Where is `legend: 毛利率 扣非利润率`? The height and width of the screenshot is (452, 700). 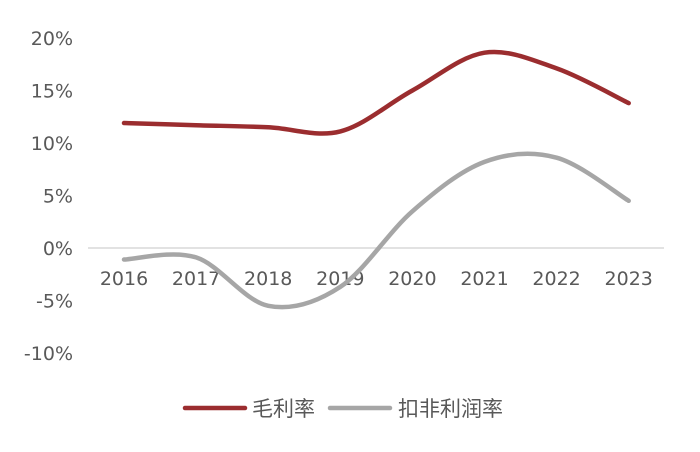
legend: 毛利率 扣非利润率 is located at coordinates (342, 409).